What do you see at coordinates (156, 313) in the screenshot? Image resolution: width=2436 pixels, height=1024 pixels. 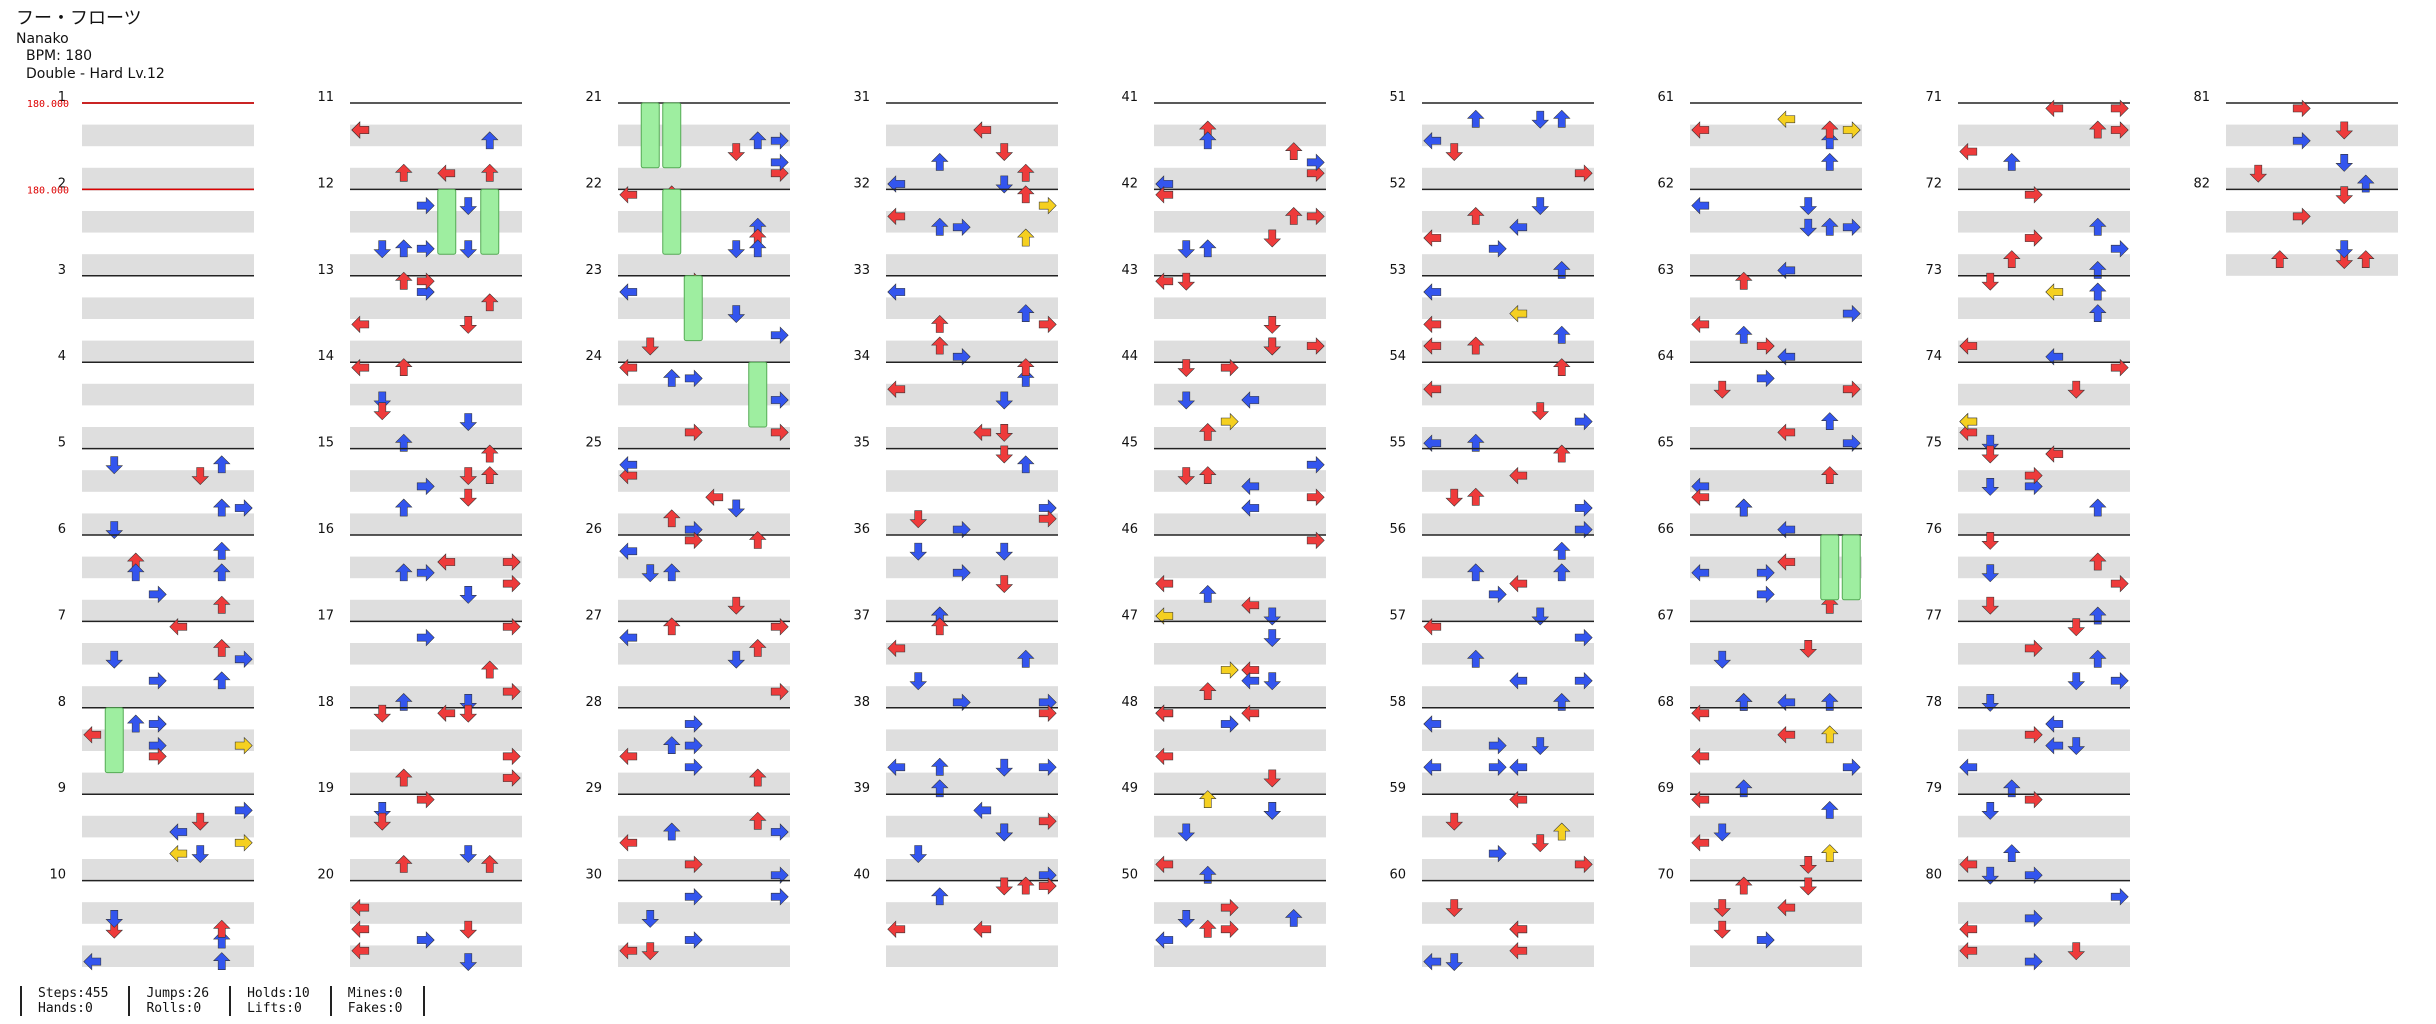 I see `measure: 3` at bounding box center [156, 313].